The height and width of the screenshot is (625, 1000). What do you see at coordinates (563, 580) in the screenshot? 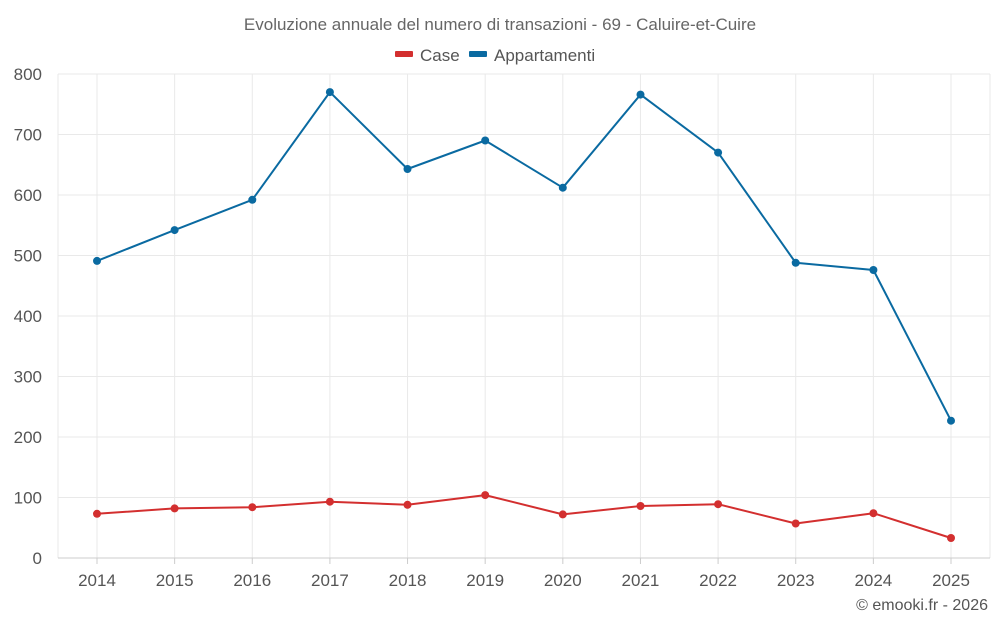
I see `x-tick-label: 2020` at bounding box center [563, 580].